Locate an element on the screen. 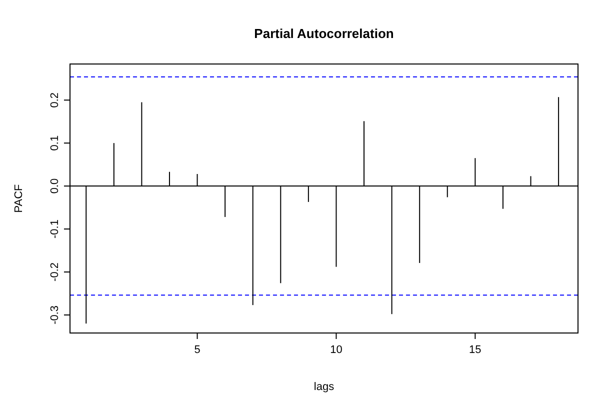 Image resolution: width=600 pixels, height=400 pixels. x-tick-label: 15 is located at coordinates (475, 350).